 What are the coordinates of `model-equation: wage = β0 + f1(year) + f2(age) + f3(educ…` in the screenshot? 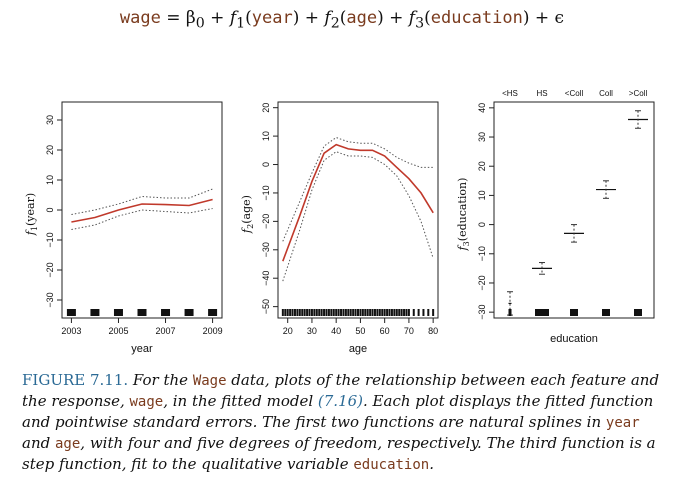 It's located at (342, 20).